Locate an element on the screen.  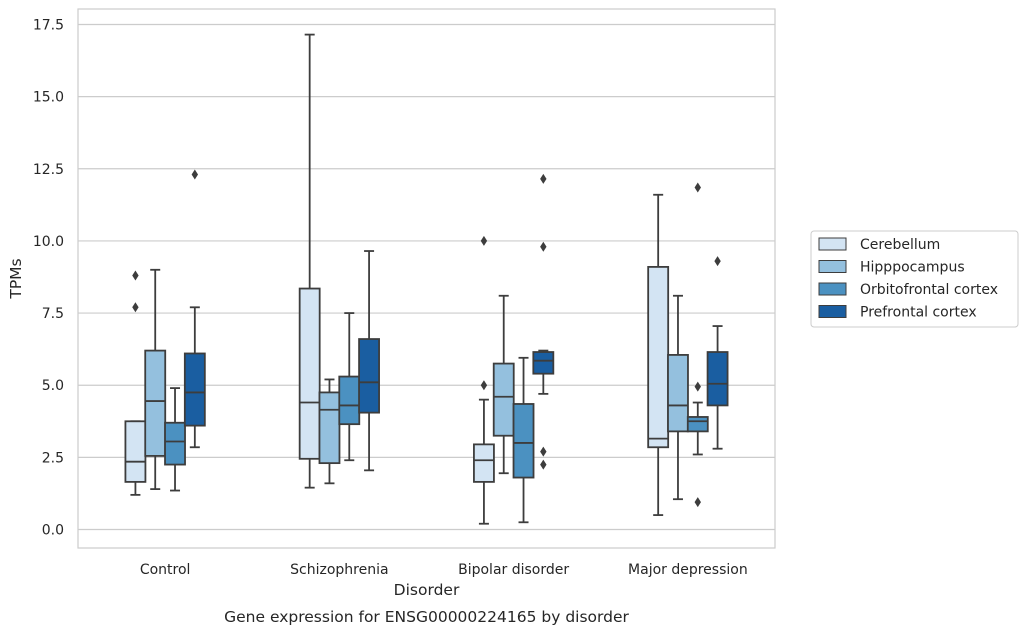
y-axis-label: TPMs is located at coordinates (16, 278).